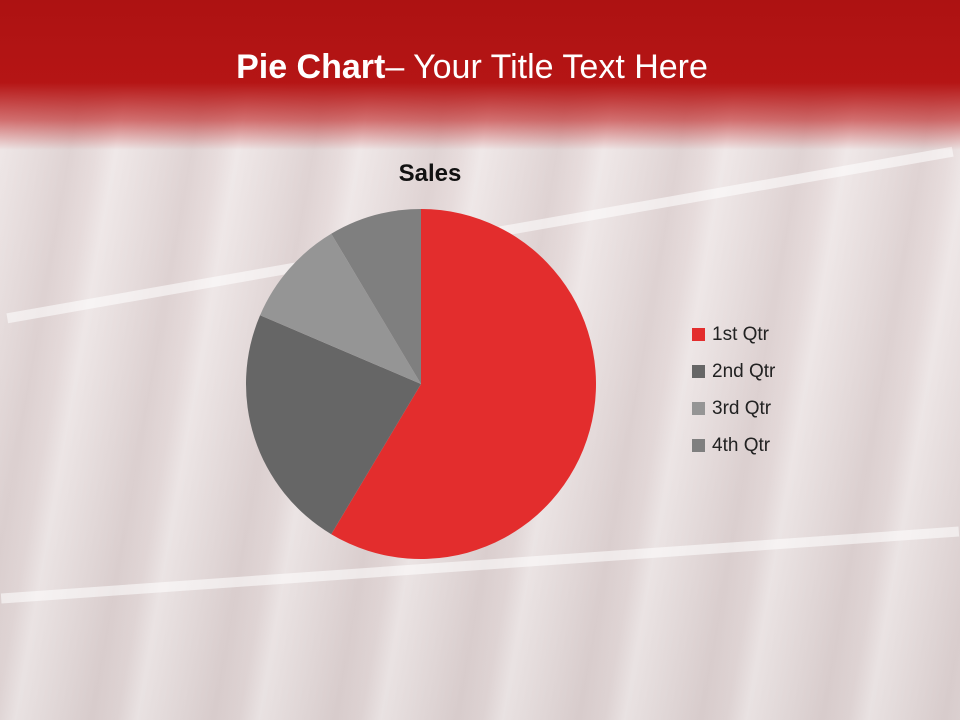 The image size is (960, 720). I want to click on legend-item: 1st Qtr, so click(733, 334).